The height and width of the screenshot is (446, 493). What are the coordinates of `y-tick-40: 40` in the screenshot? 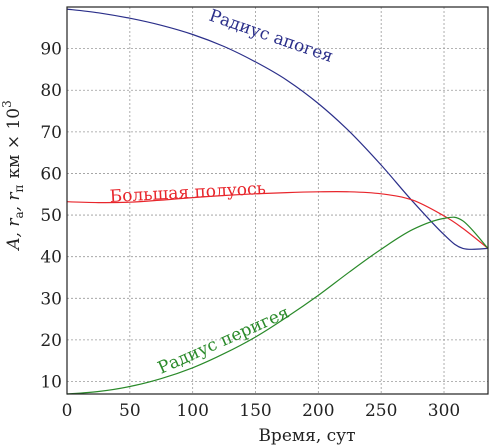 It's located at (51, 258).